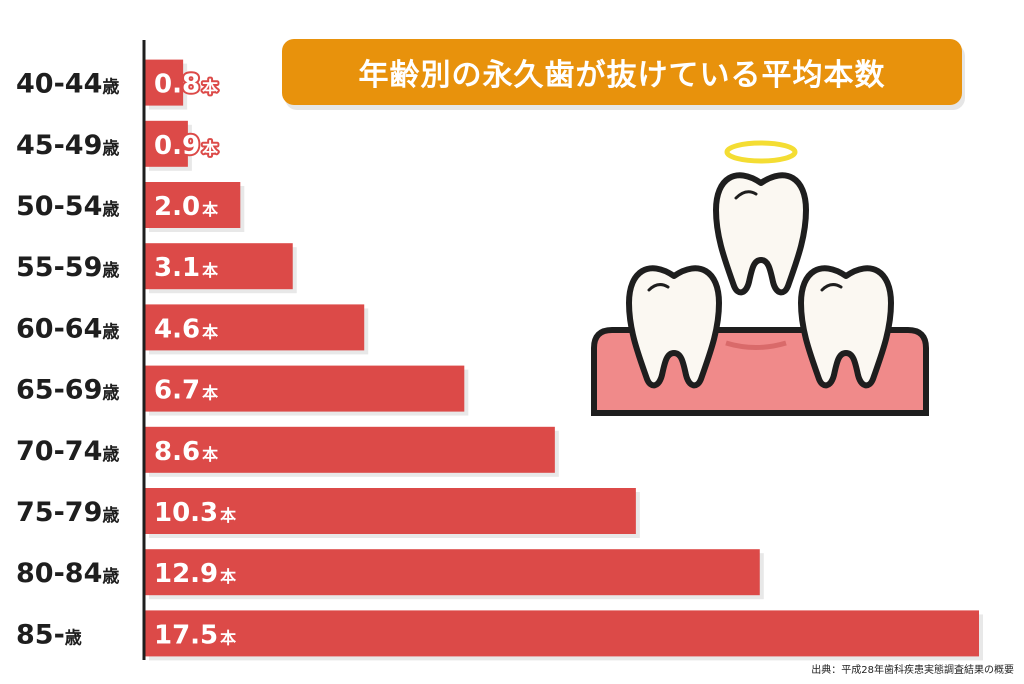 Image resolution: width=1024 pixels, height=684 pixels. I want to click on category-label: 40-44歳, so click(67, 84).